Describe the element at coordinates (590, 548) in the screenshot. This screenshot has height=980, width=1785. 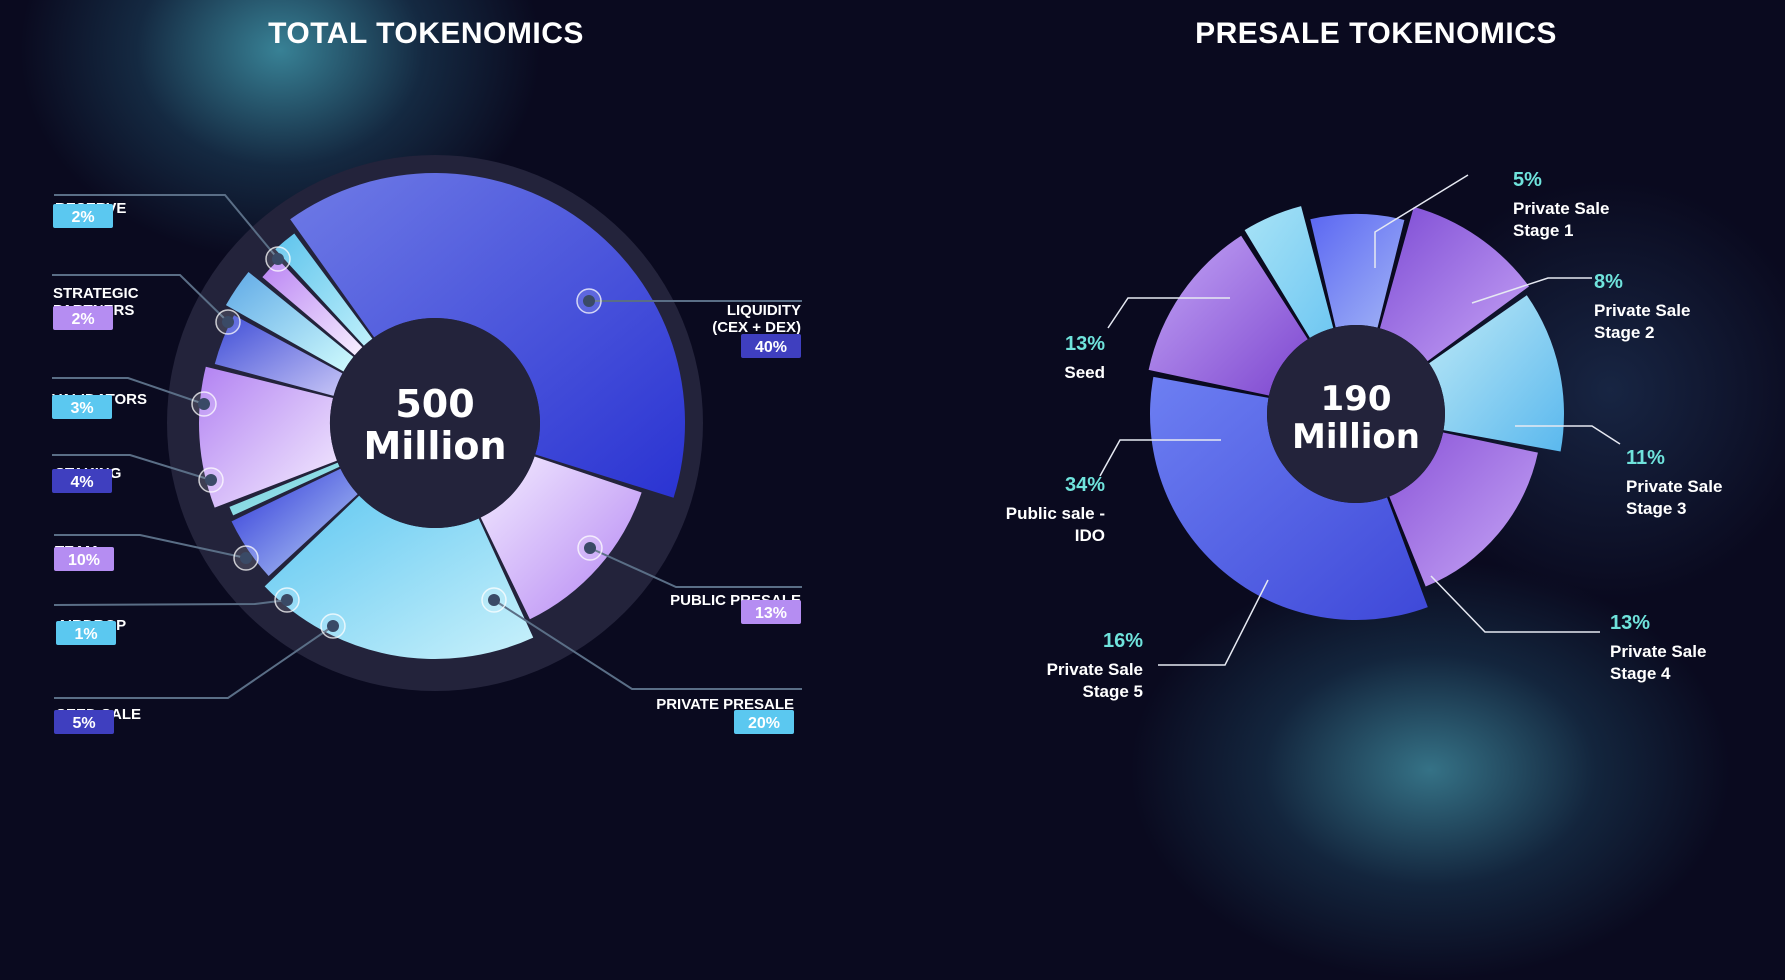
I see `total-marker-dot-public-presale` at that location.